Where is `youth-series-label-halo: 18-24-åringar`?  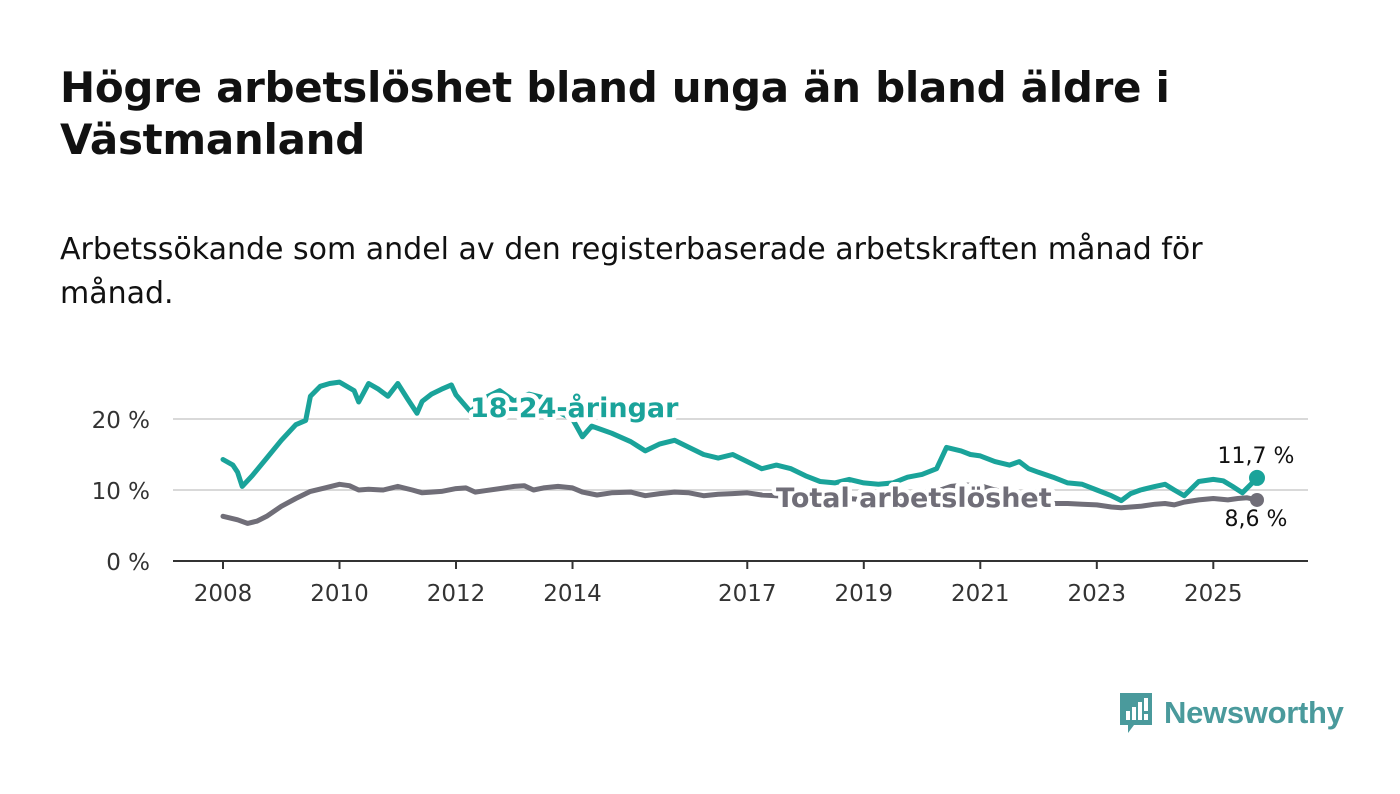
youth-series-label-halo: 18-24-åringar is located at coordinates (574, 408).